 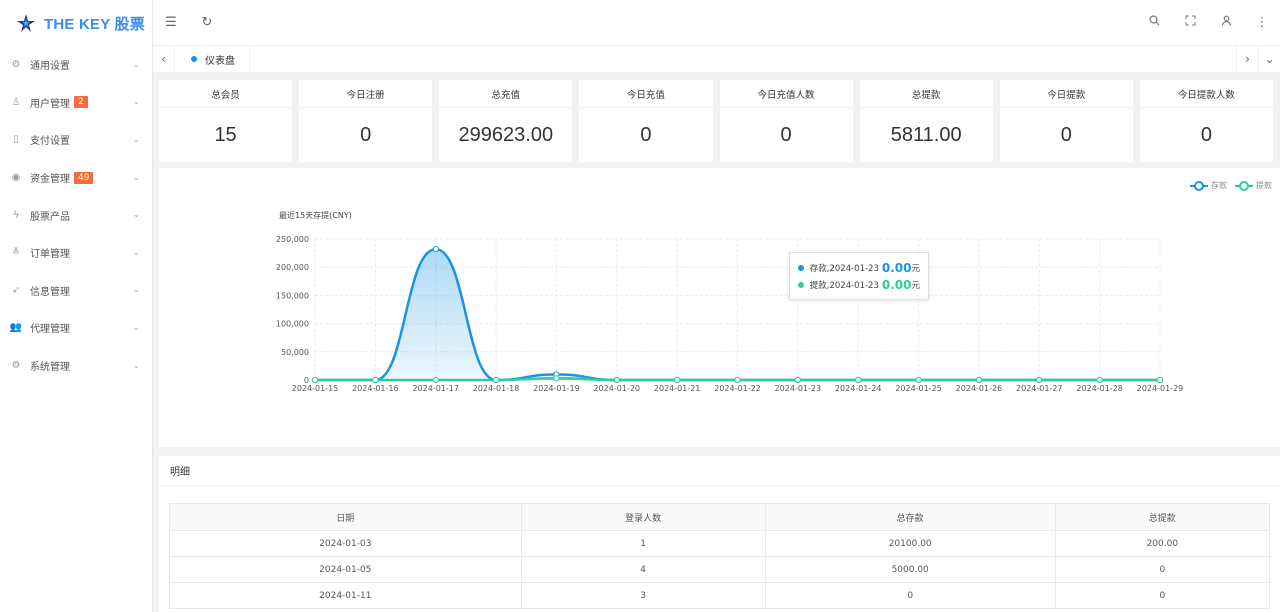 I want to click on x-tick-label: 2024-01-19, so click(x=556, y=388).